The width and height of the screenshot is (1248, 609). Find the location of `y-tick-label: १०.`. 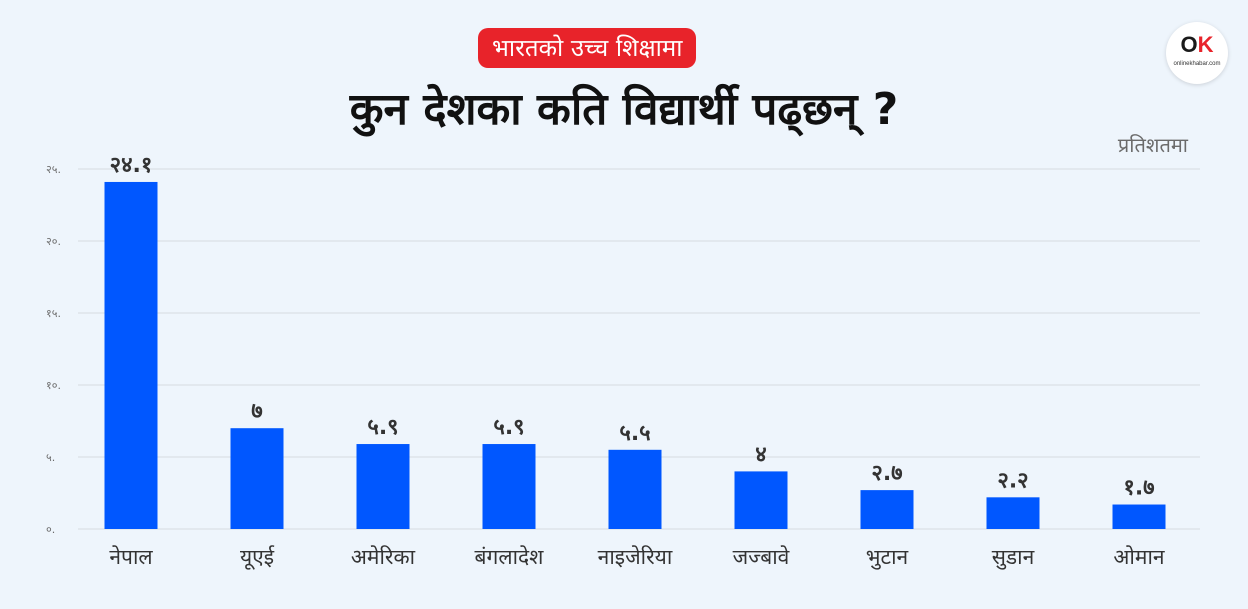

y-tick-label: १०. is located at coordinates (53, 385).